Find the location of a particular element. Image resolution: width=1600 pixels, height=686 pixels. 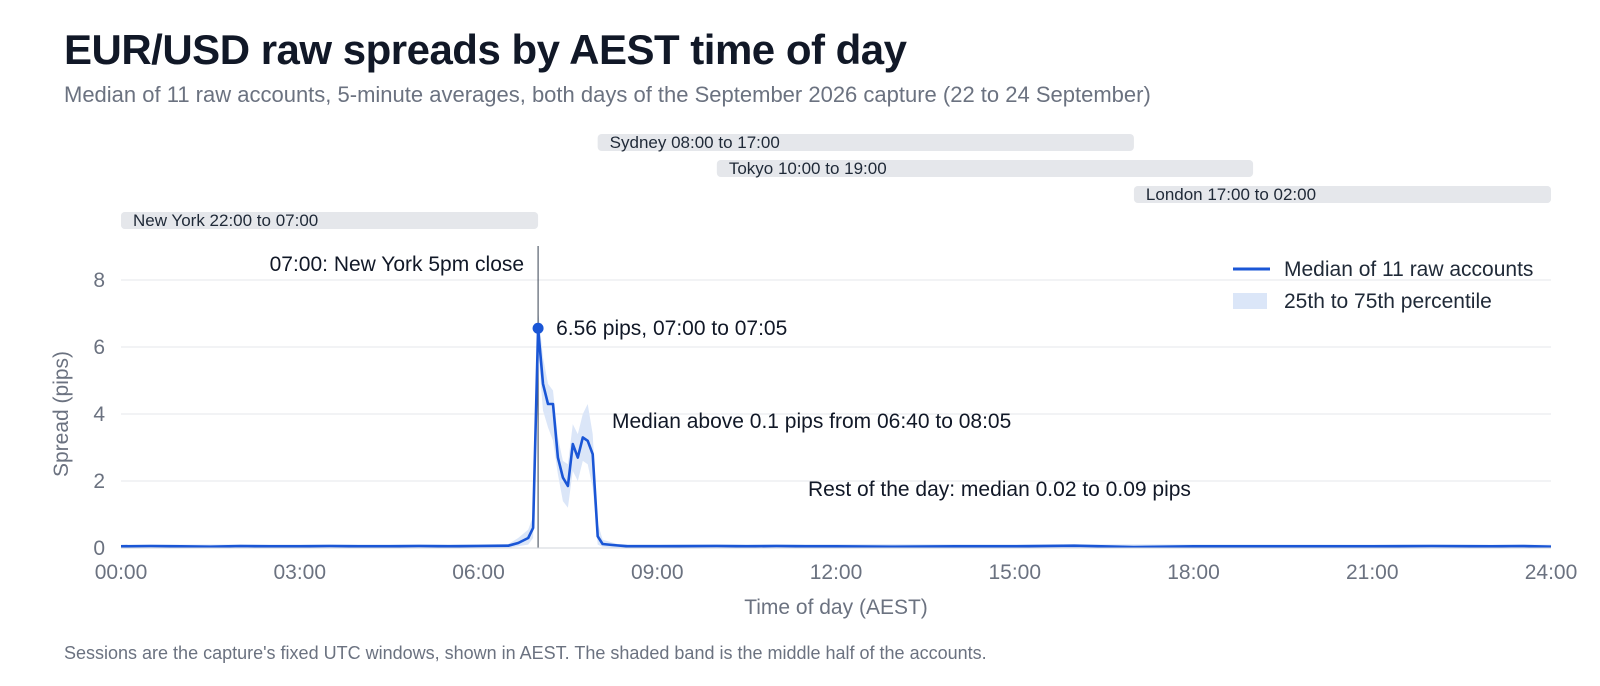

close-annotation: 07:00: New York 5pm close is located at coordinates (397, 264).